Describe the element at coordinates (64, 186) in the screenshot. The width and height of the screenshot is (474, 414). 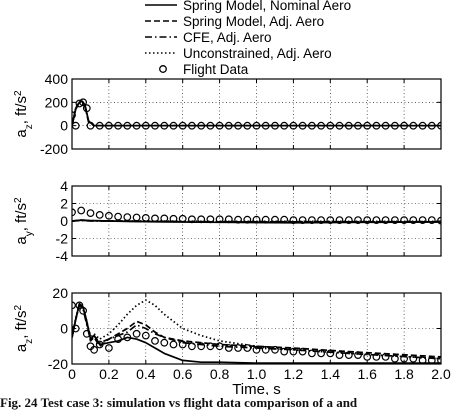
I see `middle-ytick-label: 4` at that location.